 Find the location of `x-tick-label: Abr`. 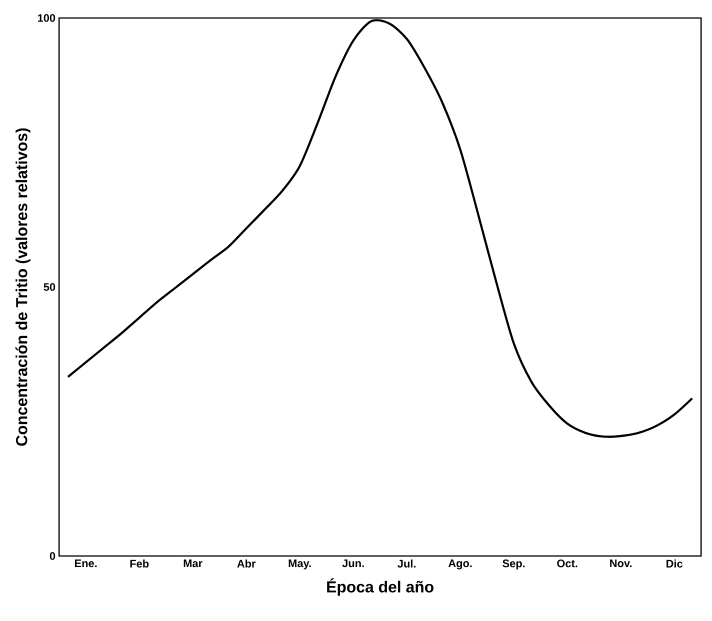

x-tick-label: Abr is located at coordinates (246, 564).